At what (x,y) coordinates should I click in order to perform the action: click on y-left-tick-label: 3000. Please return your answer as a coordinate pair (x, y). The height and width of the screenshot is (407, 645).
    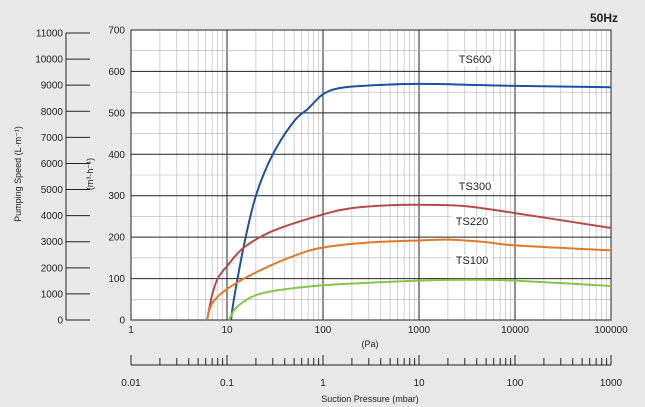
    Looking at the image, I should click on (52, 242).